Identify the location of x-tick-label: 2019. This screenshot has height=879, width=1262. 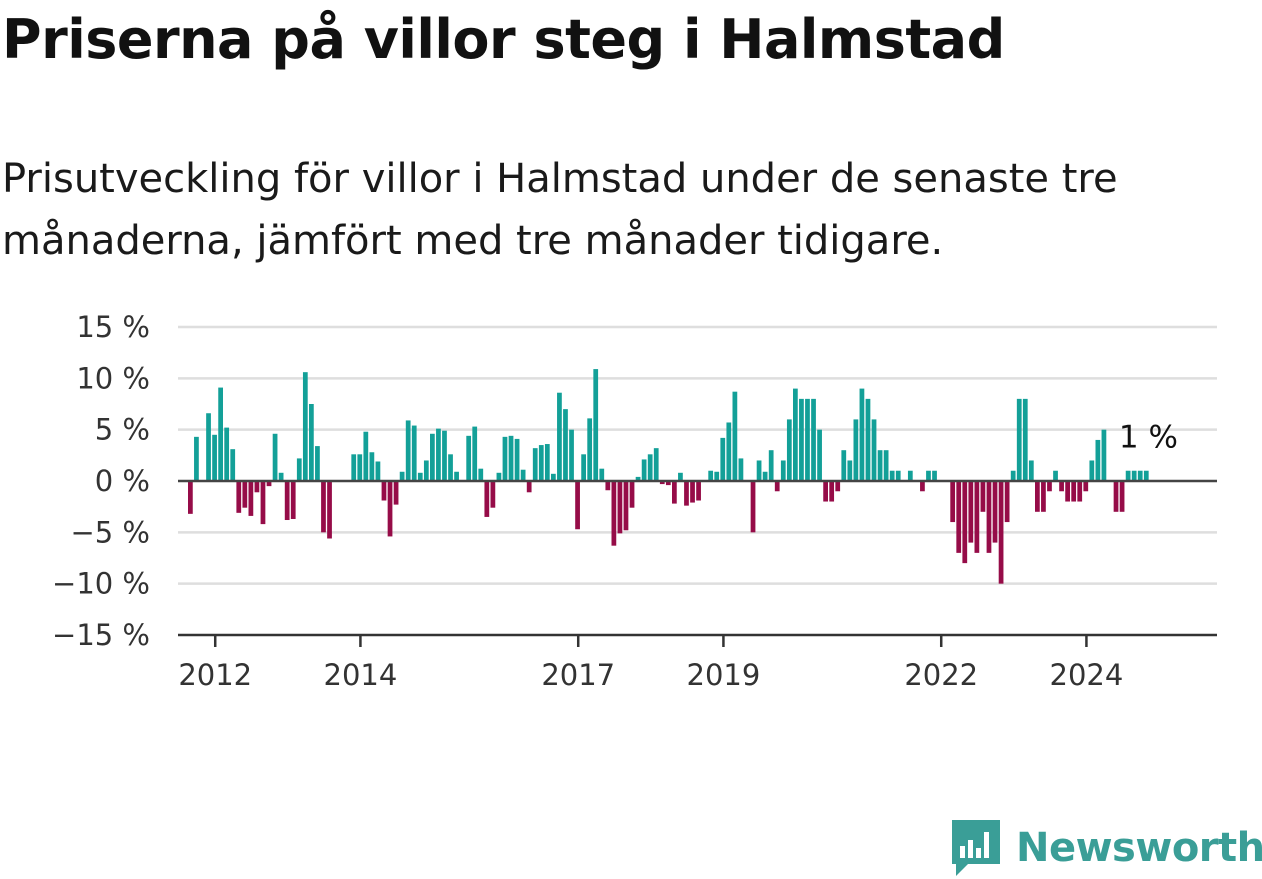
(724, 675).